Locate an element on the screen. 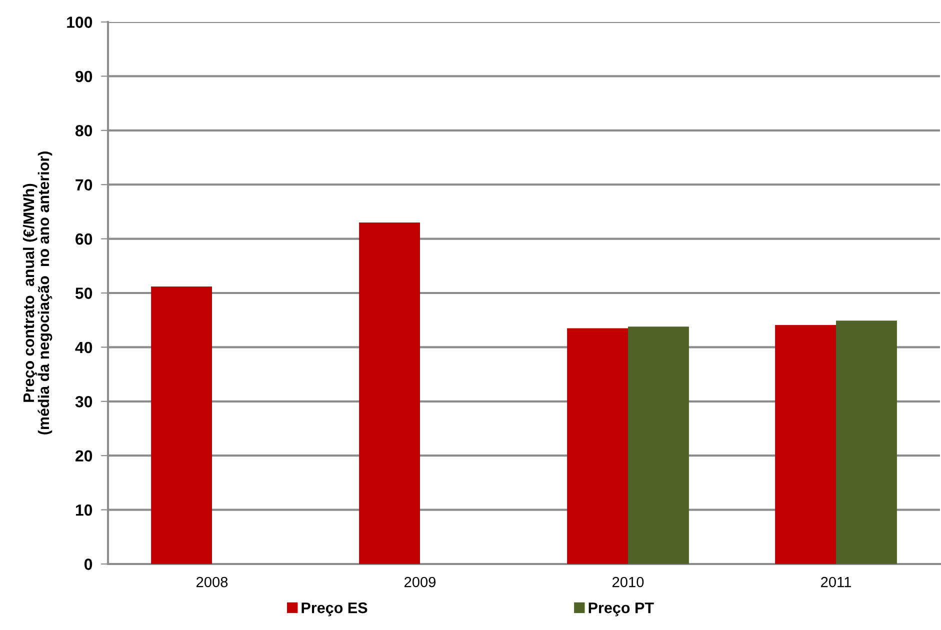 The height and width of the screenshot is (630, 941). x-tick-label: 2009 is located at coordinates (420, 582).